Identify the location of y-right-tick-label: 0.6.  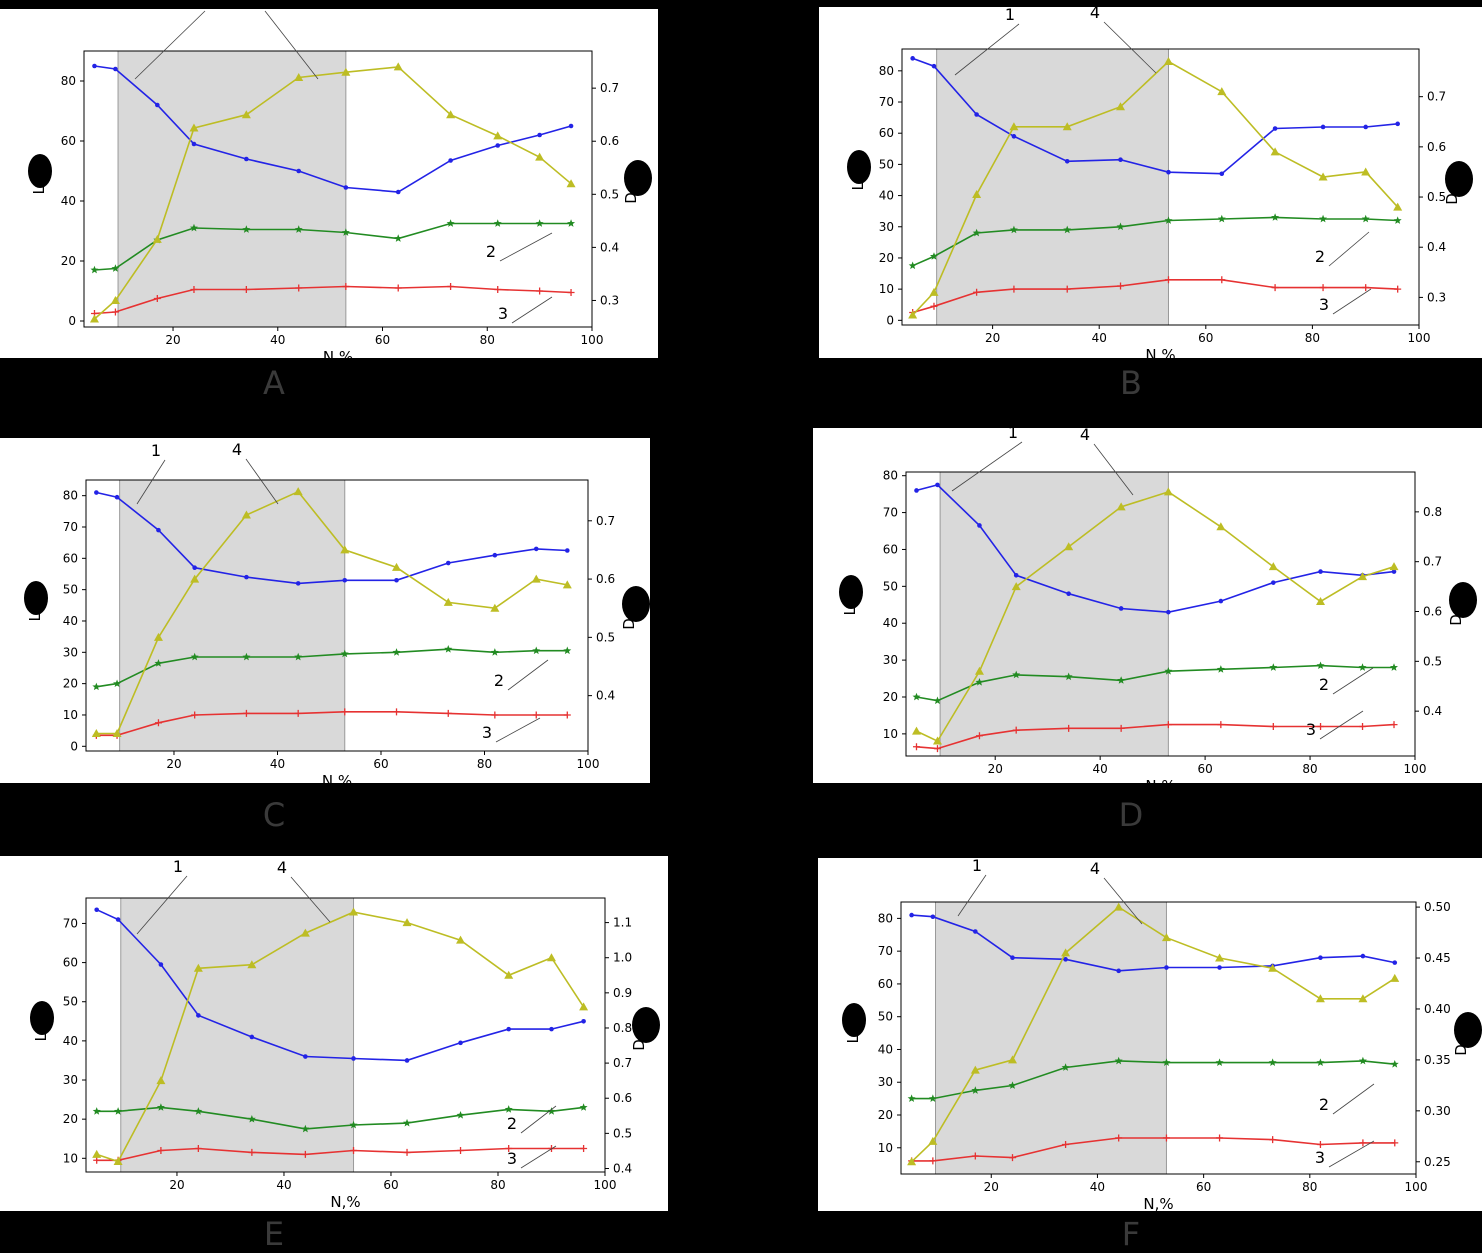
(605, 579).